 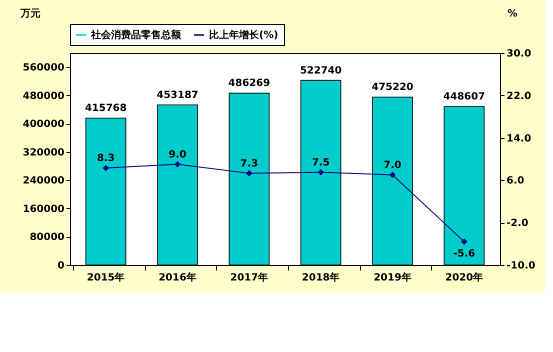 I want to click on data-label: 486269, so click(x=249, y=84).